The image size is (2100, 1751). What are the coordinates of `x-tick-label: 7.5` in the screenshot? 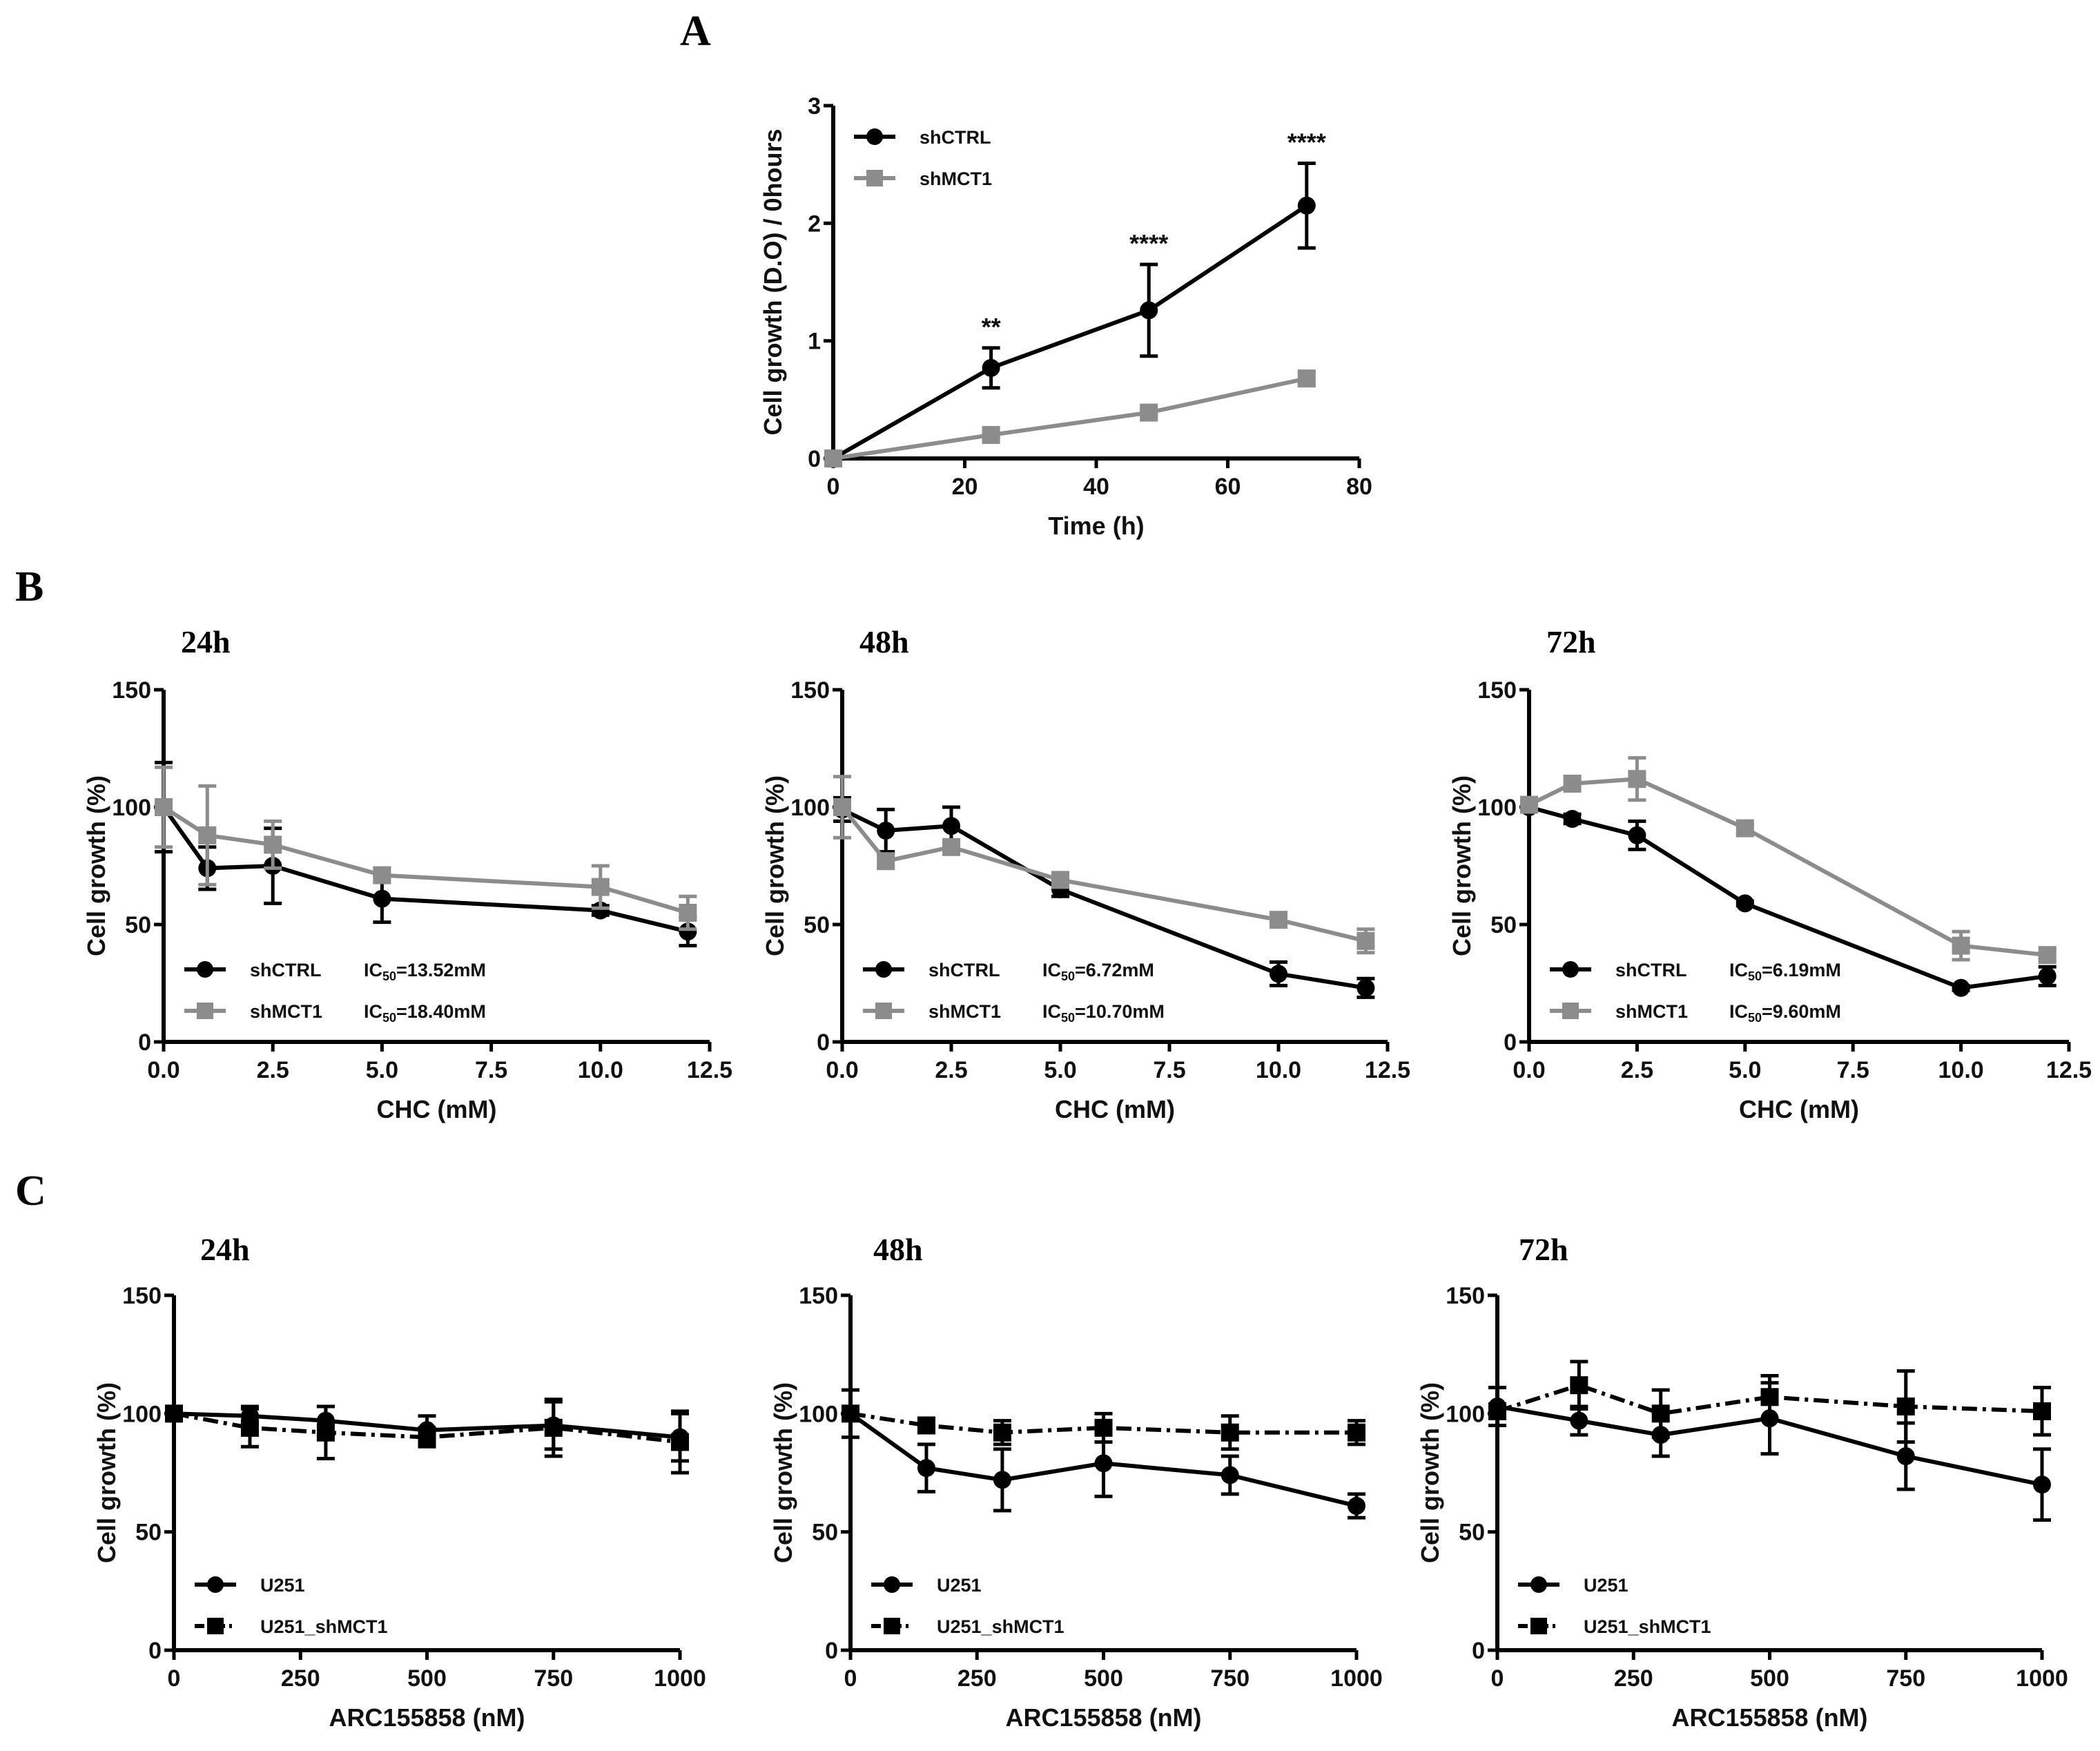 It's located at (491, 1070).